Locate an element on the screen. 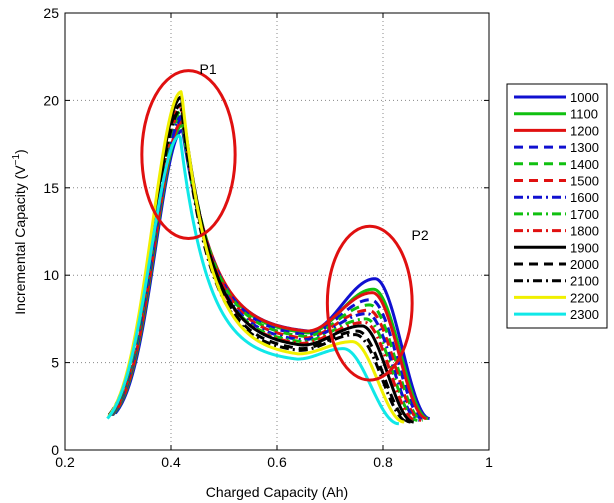  legend-box is located at coordinates (557, 206).